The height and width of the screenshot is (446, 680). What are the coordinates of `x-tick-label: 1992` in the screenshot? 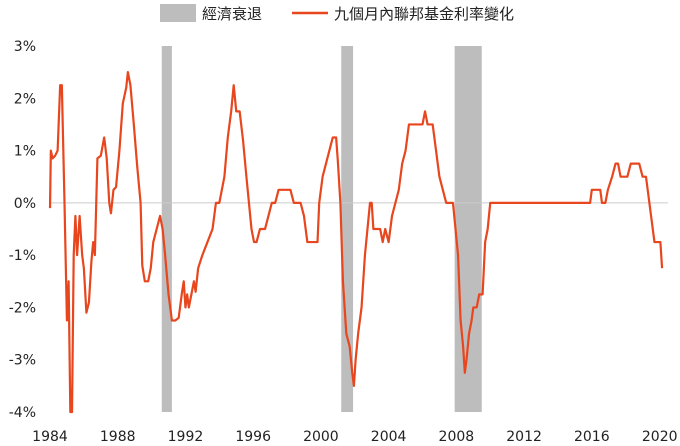 It's located at (186, 437).